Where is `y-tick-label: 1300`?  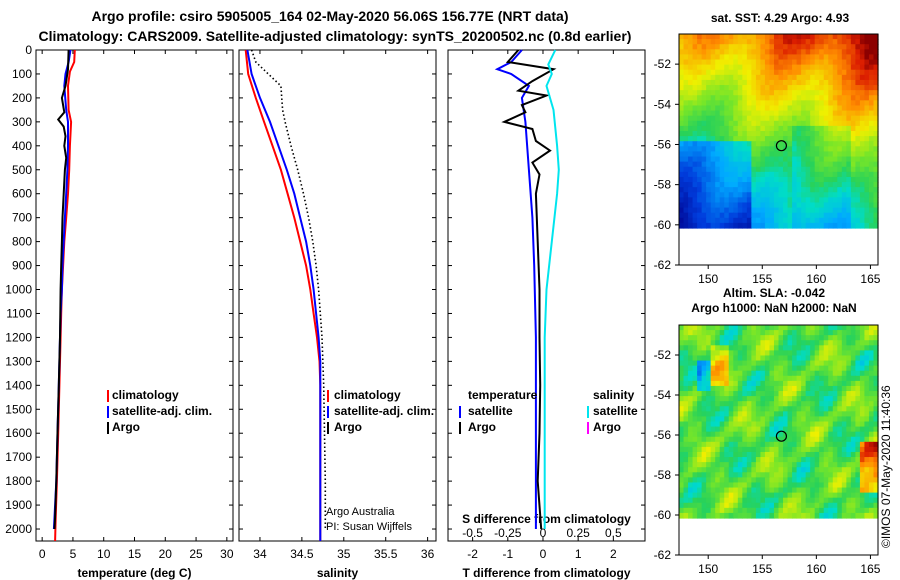
y-tick-label: 1300 is located at coordinates (18, 361).